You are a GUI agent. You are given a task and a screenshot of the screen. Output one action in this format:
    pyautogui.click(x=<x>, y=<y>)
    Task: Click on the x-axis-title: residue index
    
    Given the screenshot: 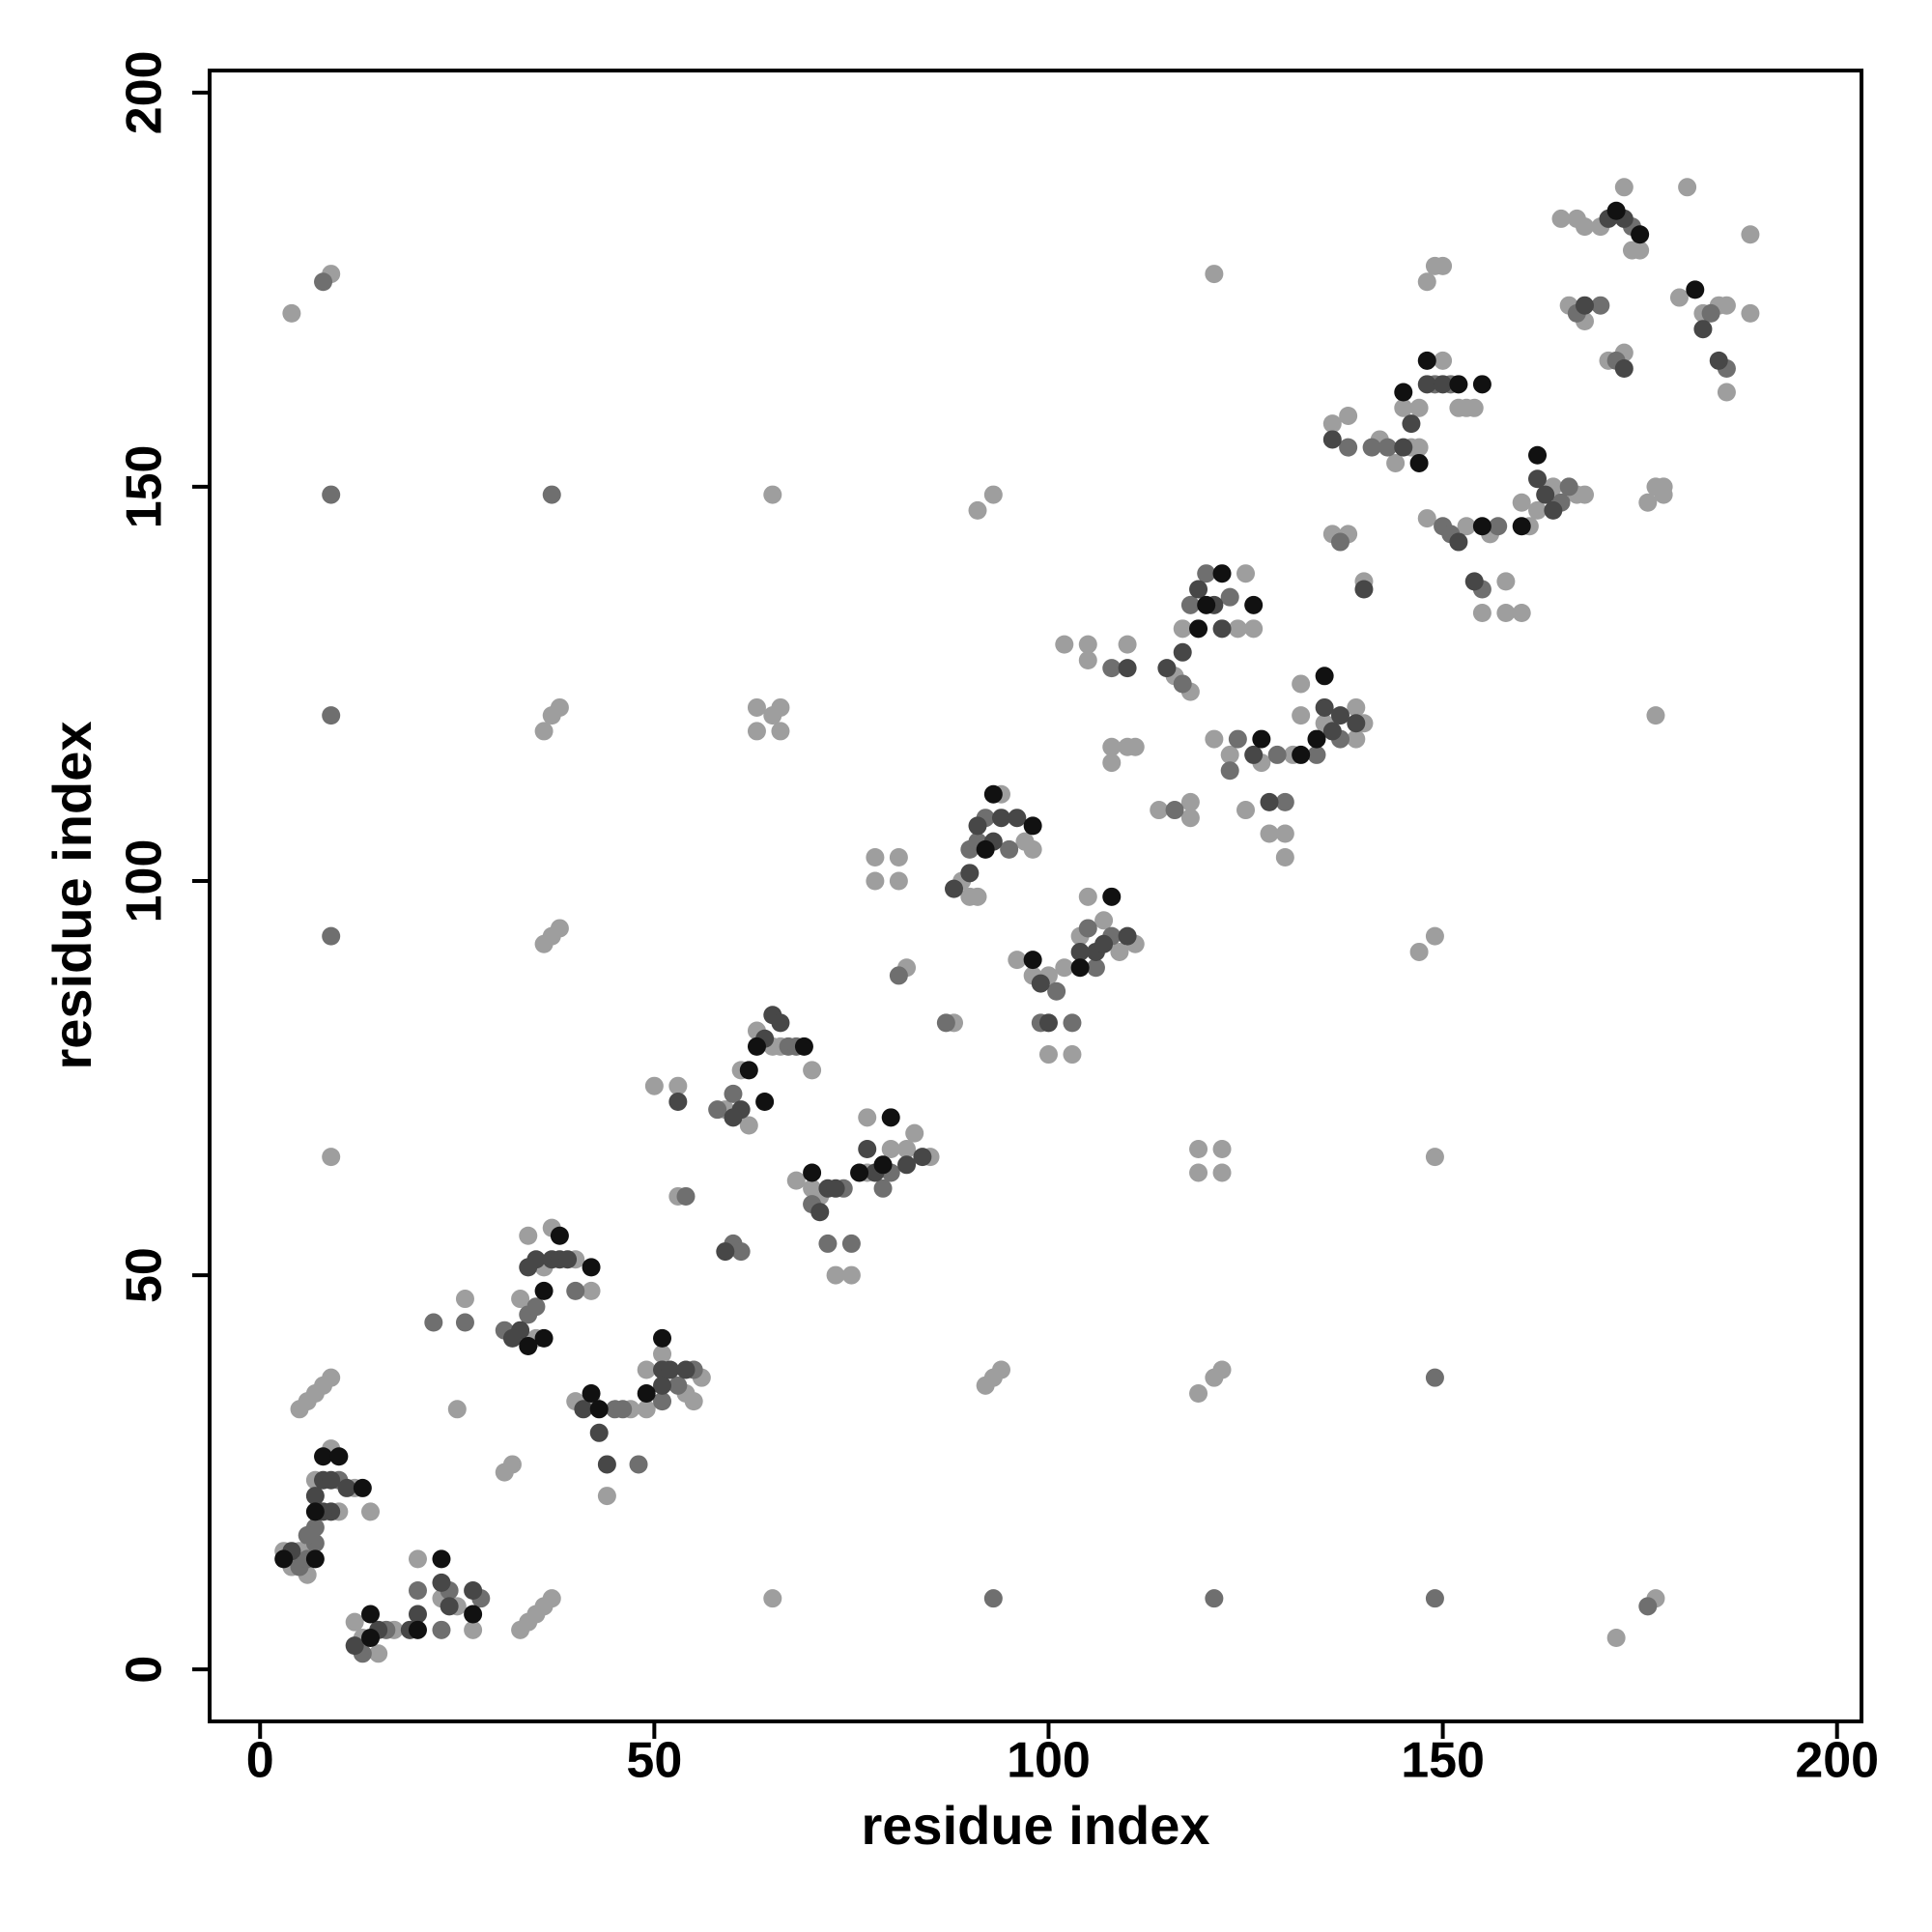 What is the action you would take?
    pyautogui.click(x=1035, y=1825)
    